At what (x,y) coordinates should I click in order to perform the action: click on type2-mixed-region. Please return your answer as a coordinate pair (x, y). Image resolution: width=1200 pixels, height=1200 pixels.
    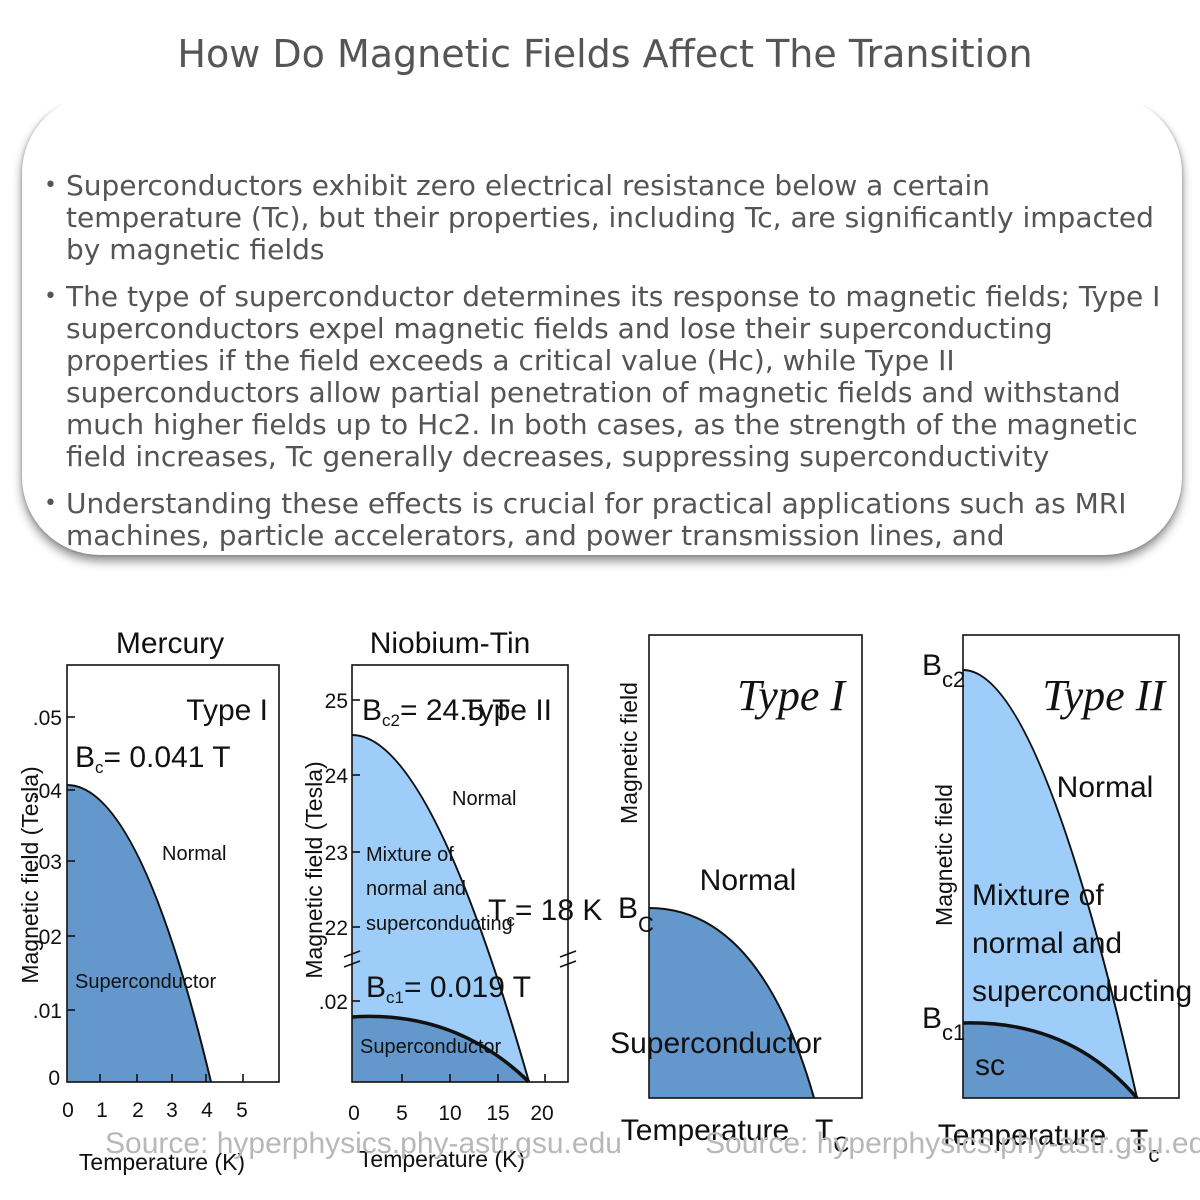
    Looking at the image, I should click on (1050, 884).